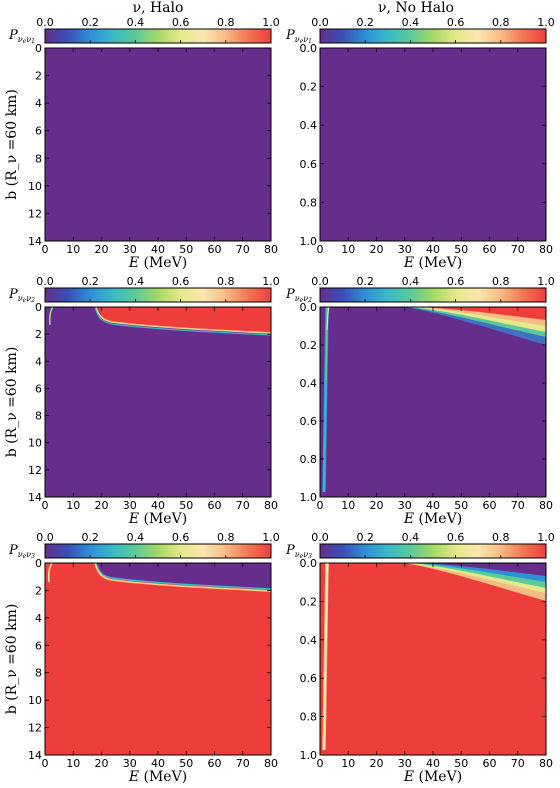 The height and width of the screenshot is (788, 560). I want to click on colorbar-row1-left: Pνeν1, so click(140, 36).